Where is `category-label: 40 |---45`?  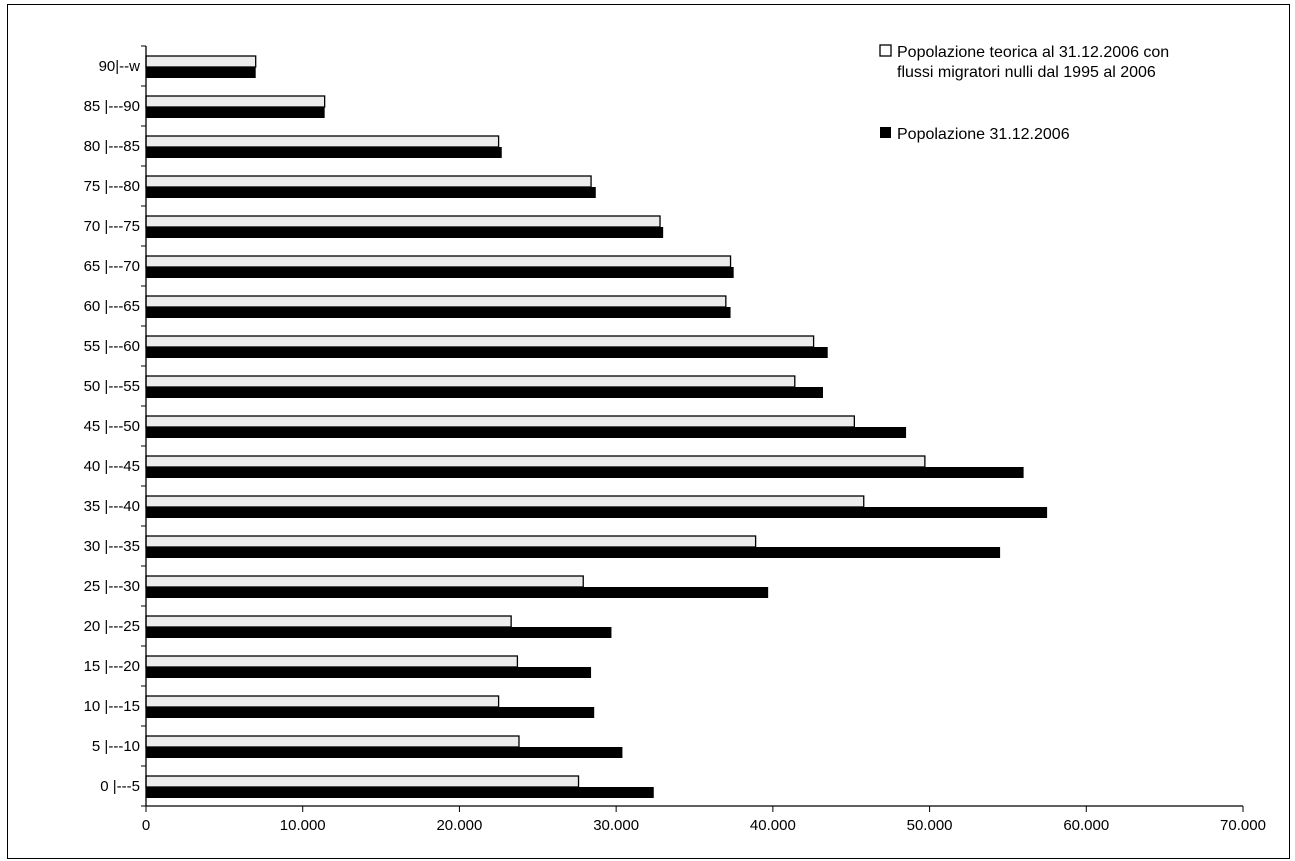 category-label: 40 |---45 is located at coordinates (112, 466).